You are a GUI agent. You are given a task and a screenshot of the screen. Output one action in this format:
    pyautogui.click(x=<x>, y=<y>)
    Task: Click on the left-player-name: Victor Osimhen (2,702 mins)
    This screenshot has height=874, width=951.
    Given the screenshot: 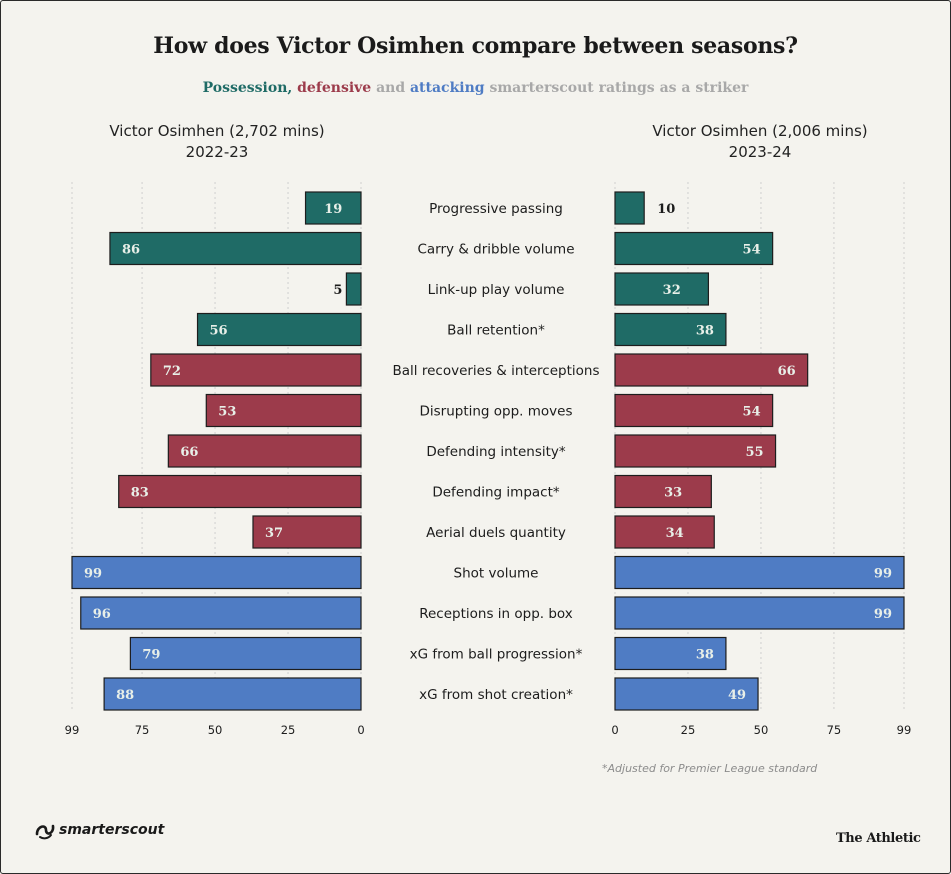 What is the action you would take?
    pyautogui.click(x=217, y=131)
    